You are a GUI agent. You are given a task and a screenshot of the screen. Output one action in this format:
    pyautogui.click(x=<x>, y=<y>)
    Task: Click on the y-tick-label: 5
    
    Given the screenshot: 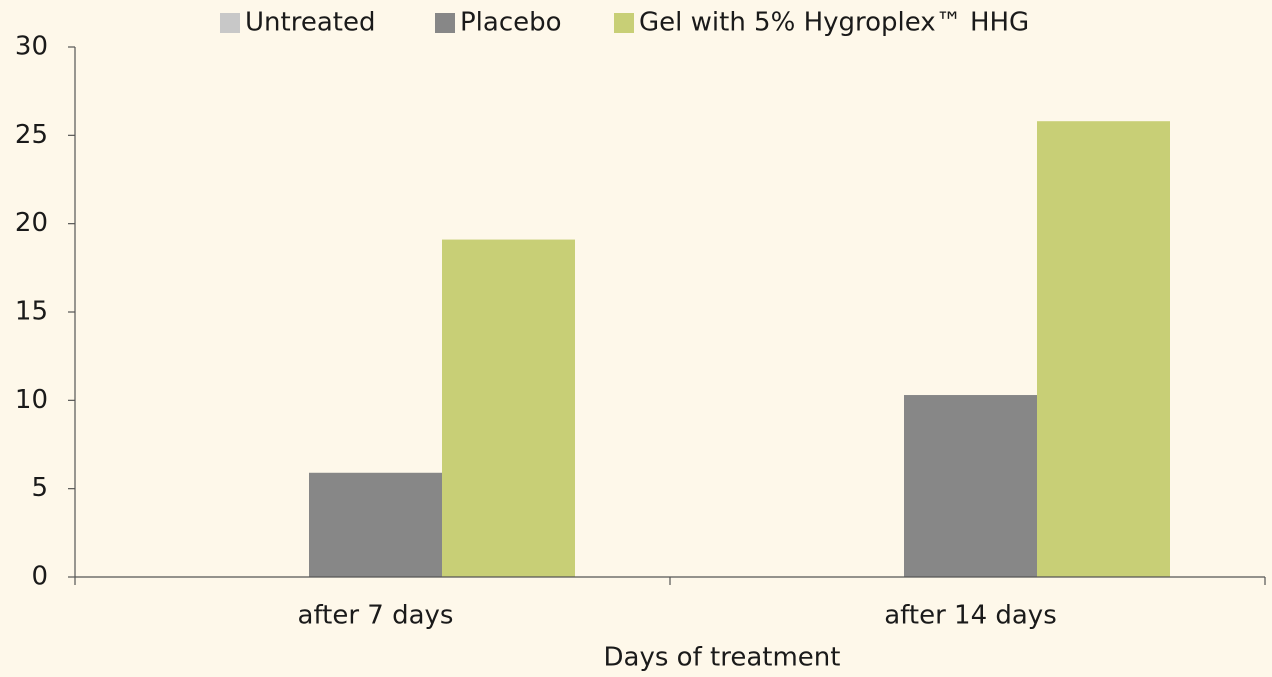 What is the action you would take?
    pyautogui.click(x=39, y=488)
    